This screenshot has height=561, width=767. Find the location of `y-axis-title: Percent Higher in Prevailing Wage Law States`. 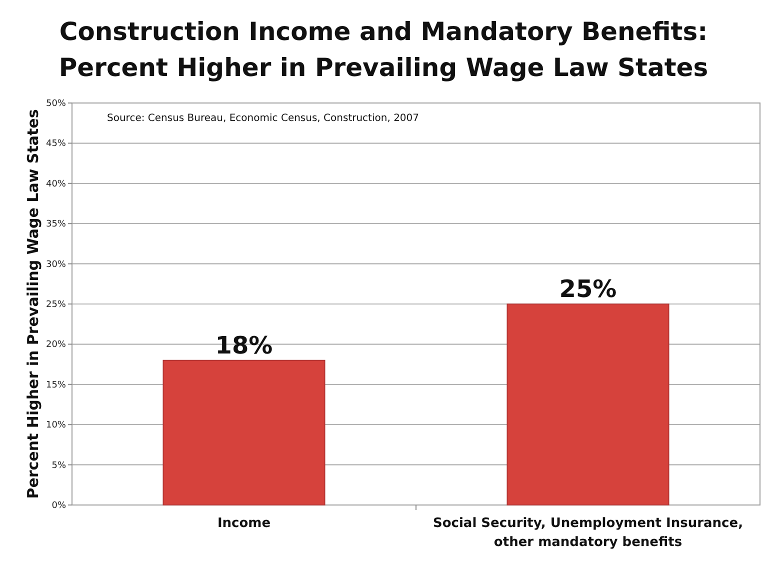

y-axis-title: Percent Higher in Prevailing Wage Law States is located at coordinates (33, 304).